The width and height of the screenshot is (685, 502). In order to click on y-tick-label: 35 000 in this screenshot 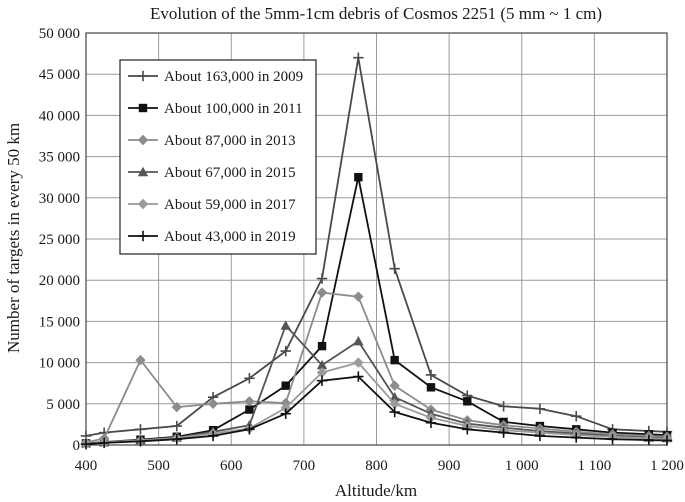, I will do `click(59, 158)`.